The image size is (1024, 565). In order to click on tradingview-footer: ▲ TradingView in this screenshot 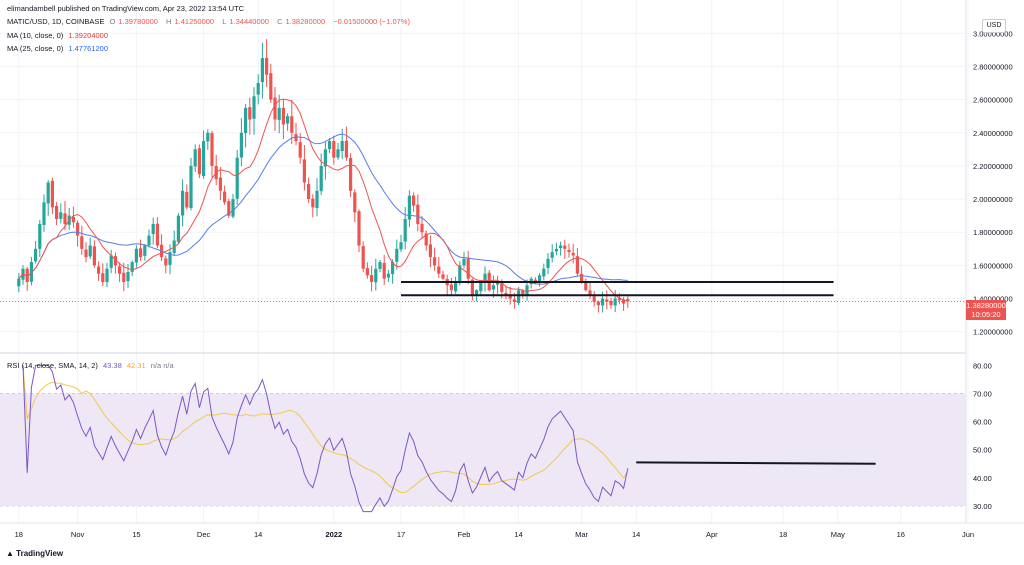, I will do `click(34, 553)`.